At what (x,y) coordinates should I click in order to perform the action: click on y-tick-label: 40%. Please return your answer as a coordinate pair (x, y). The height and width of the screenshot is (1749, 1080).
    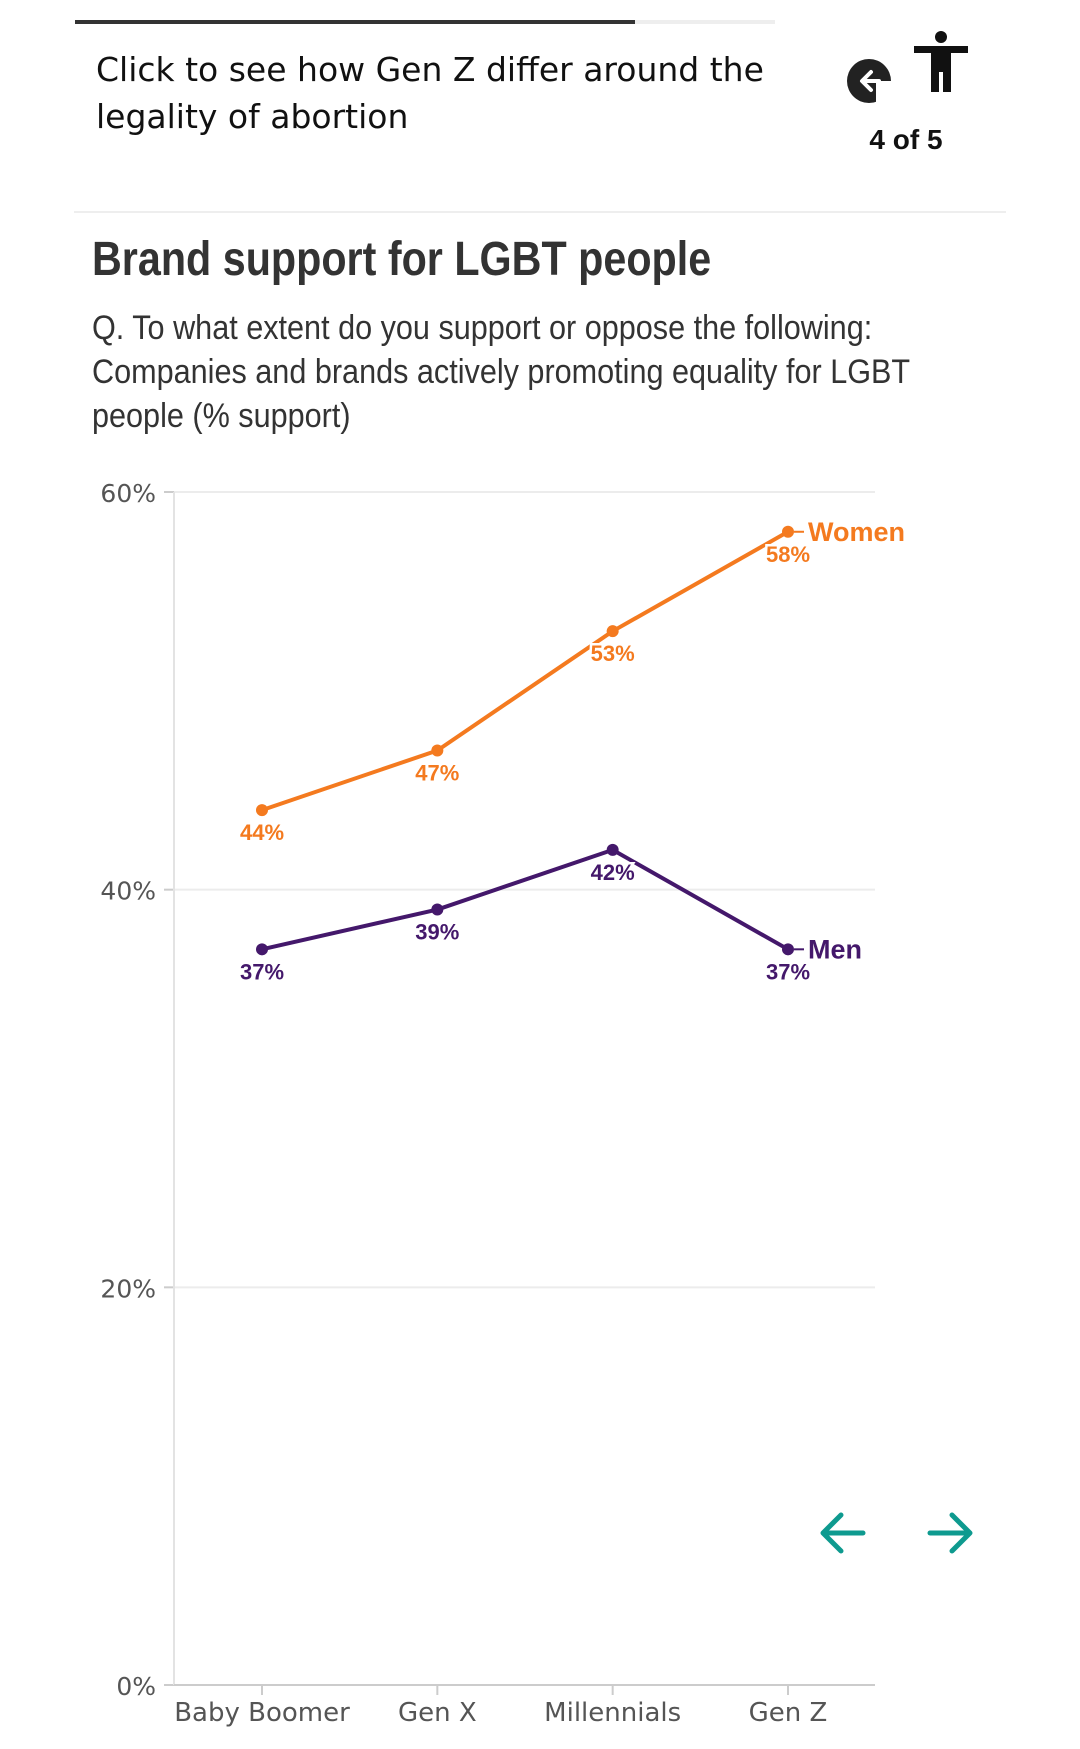
    Looking at the image, I should click on (128, 891).